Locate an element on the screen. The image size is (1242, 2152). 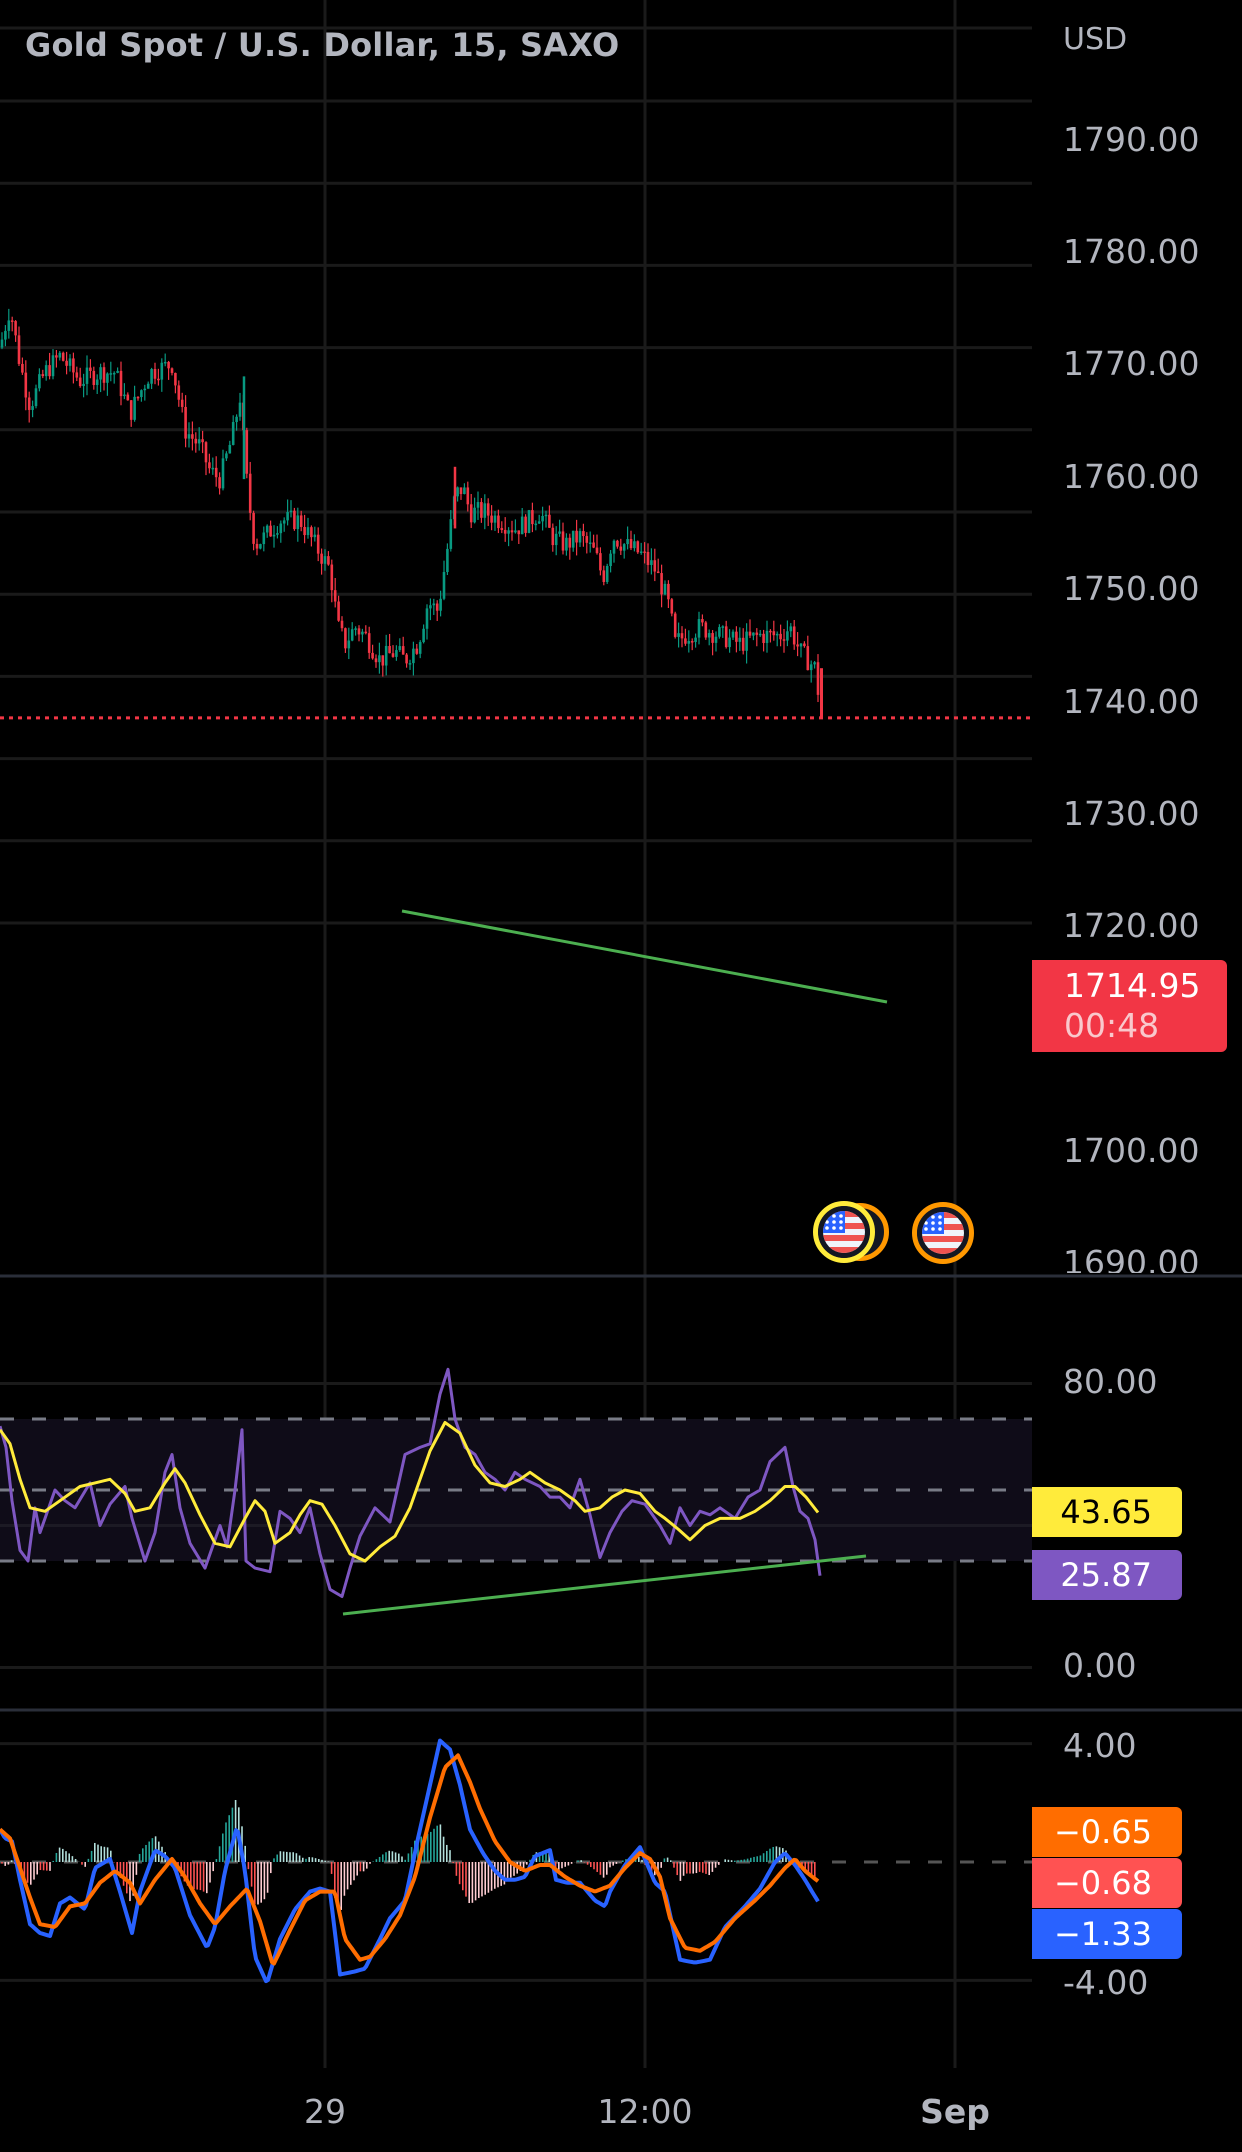
price-axis-label: 1780.00 is located at coordinates (1131, 251).